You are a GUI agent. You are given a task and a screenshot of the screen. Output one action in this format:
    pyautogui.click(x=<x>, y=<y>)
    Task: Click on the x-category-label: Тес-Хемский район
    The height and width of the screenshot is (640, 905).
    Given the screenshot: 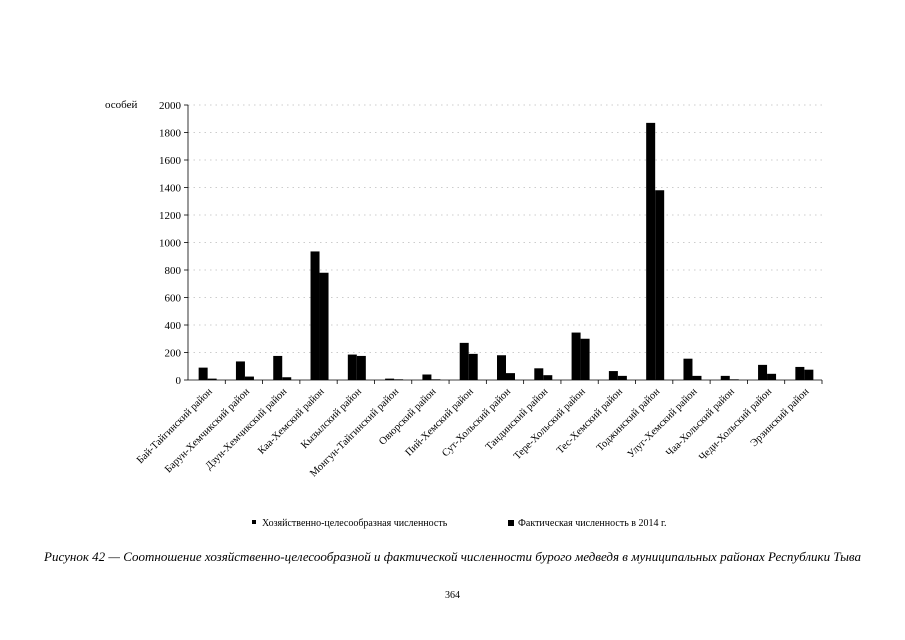 What is the action you would take?
    pyautogui.click(x=590, y=421)
    